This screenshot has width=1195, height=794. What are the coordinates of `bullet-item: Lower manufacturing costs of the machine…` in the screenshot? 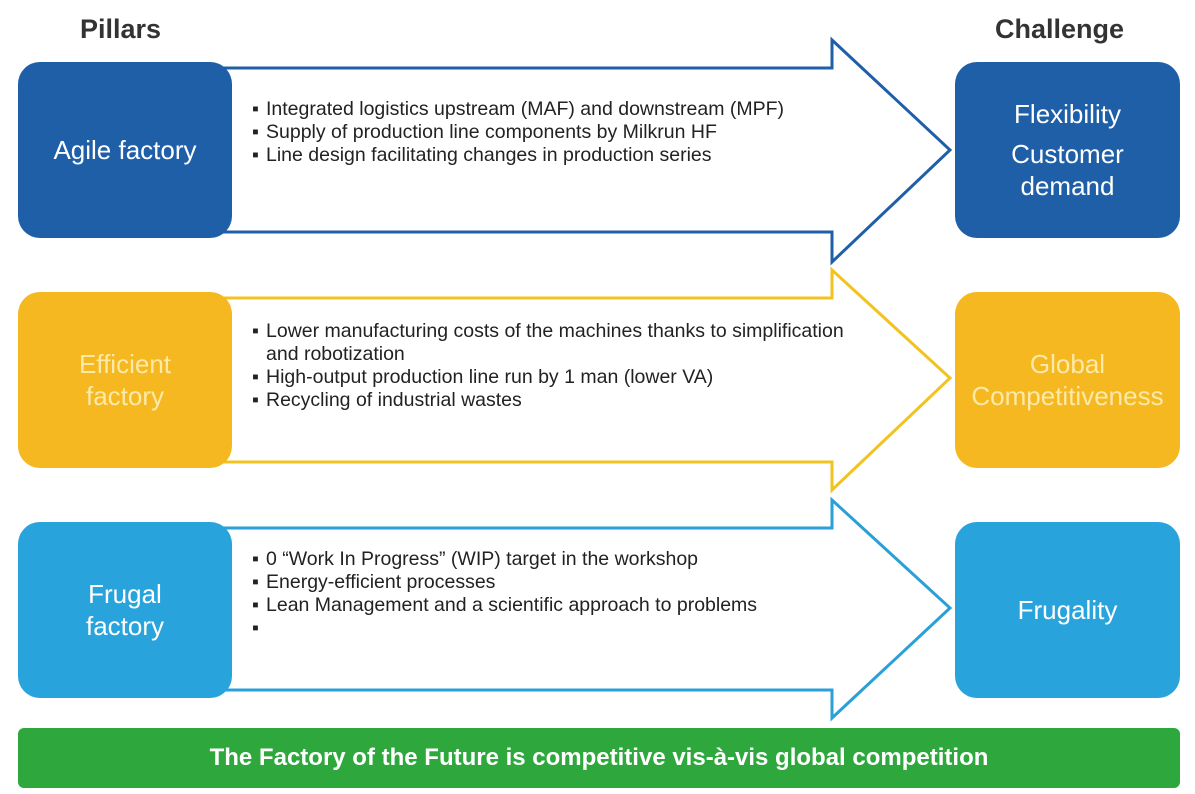 It's located at (552, 343).